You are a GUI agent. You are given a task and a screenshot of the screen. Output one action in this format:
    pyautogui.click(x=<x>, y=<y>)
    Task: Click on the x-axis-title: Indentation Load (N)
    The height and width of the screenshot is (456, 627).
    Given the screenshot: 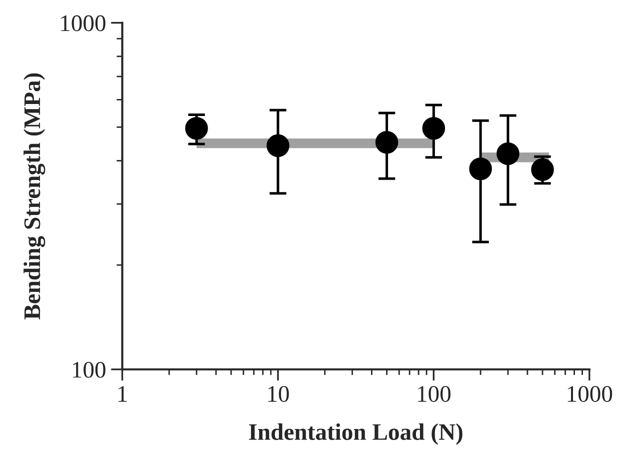 What is the action you would take?
    pyautogui.click(x=355, y=434)
    